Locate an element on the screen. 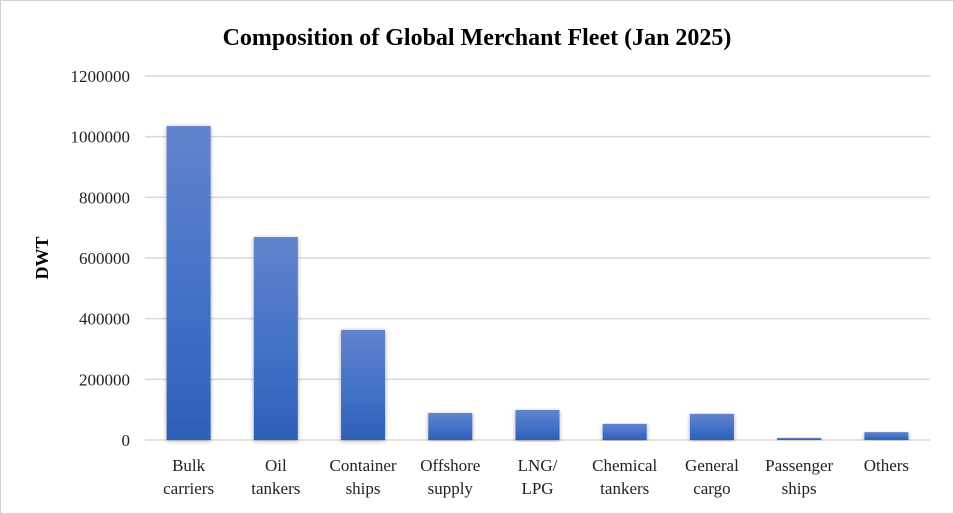  y-tick-label: 400000 is located at coordinates (104, 319).